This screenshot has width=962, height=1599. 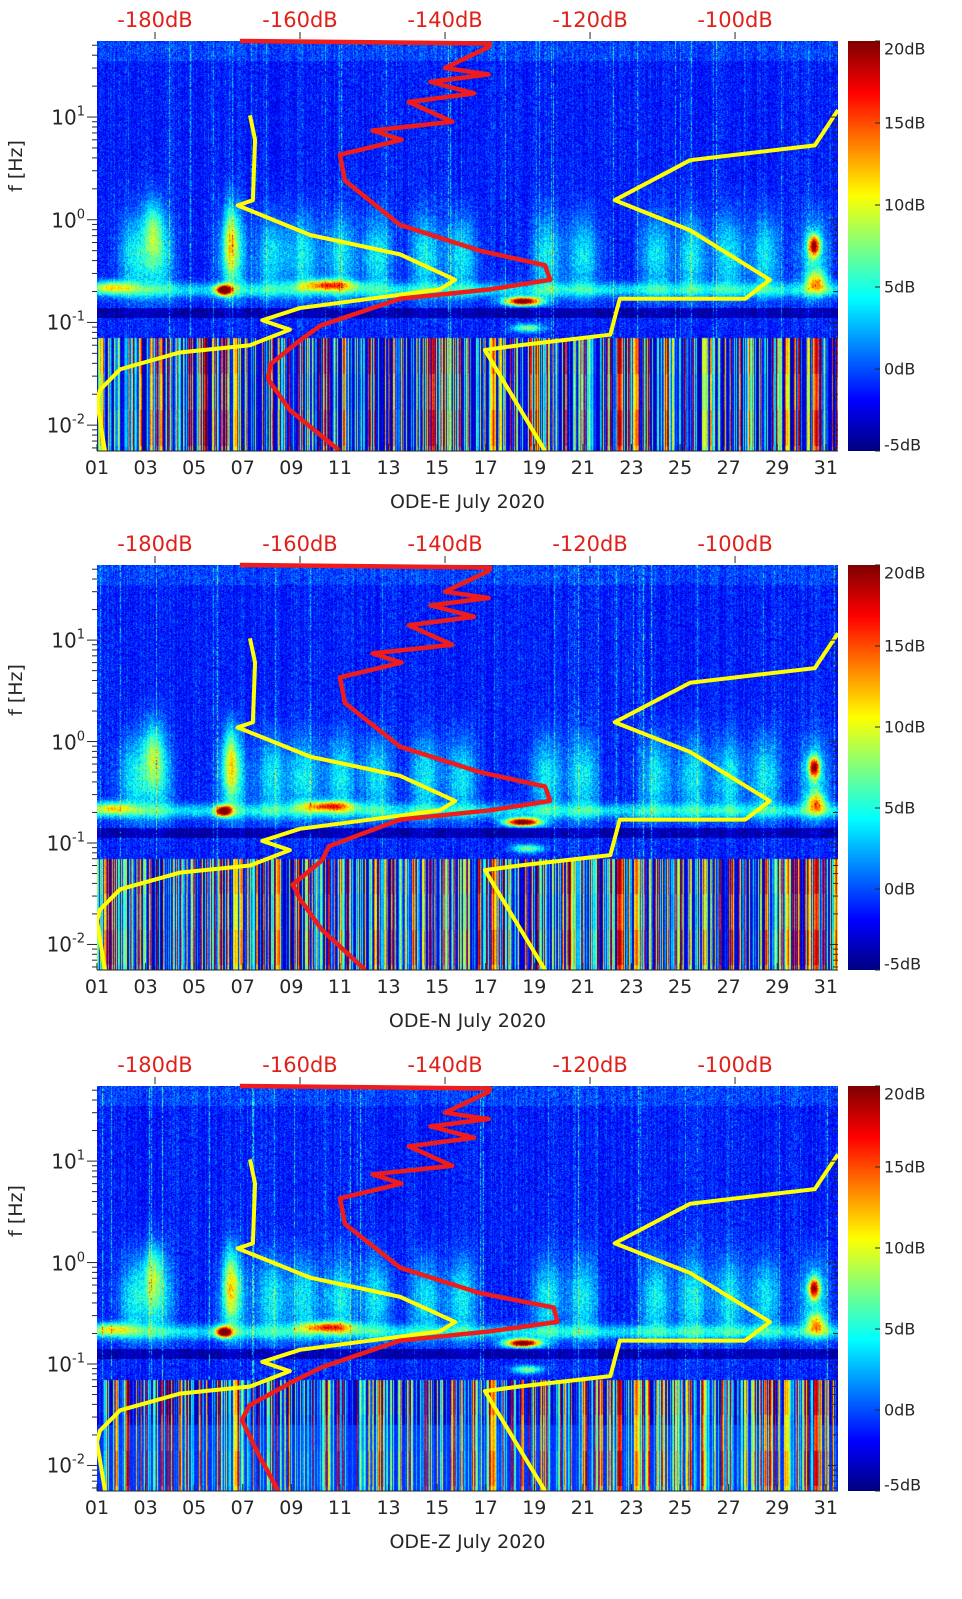 I want to click on colorbar-tick-label: 5dB, so click(x=900, y=287).